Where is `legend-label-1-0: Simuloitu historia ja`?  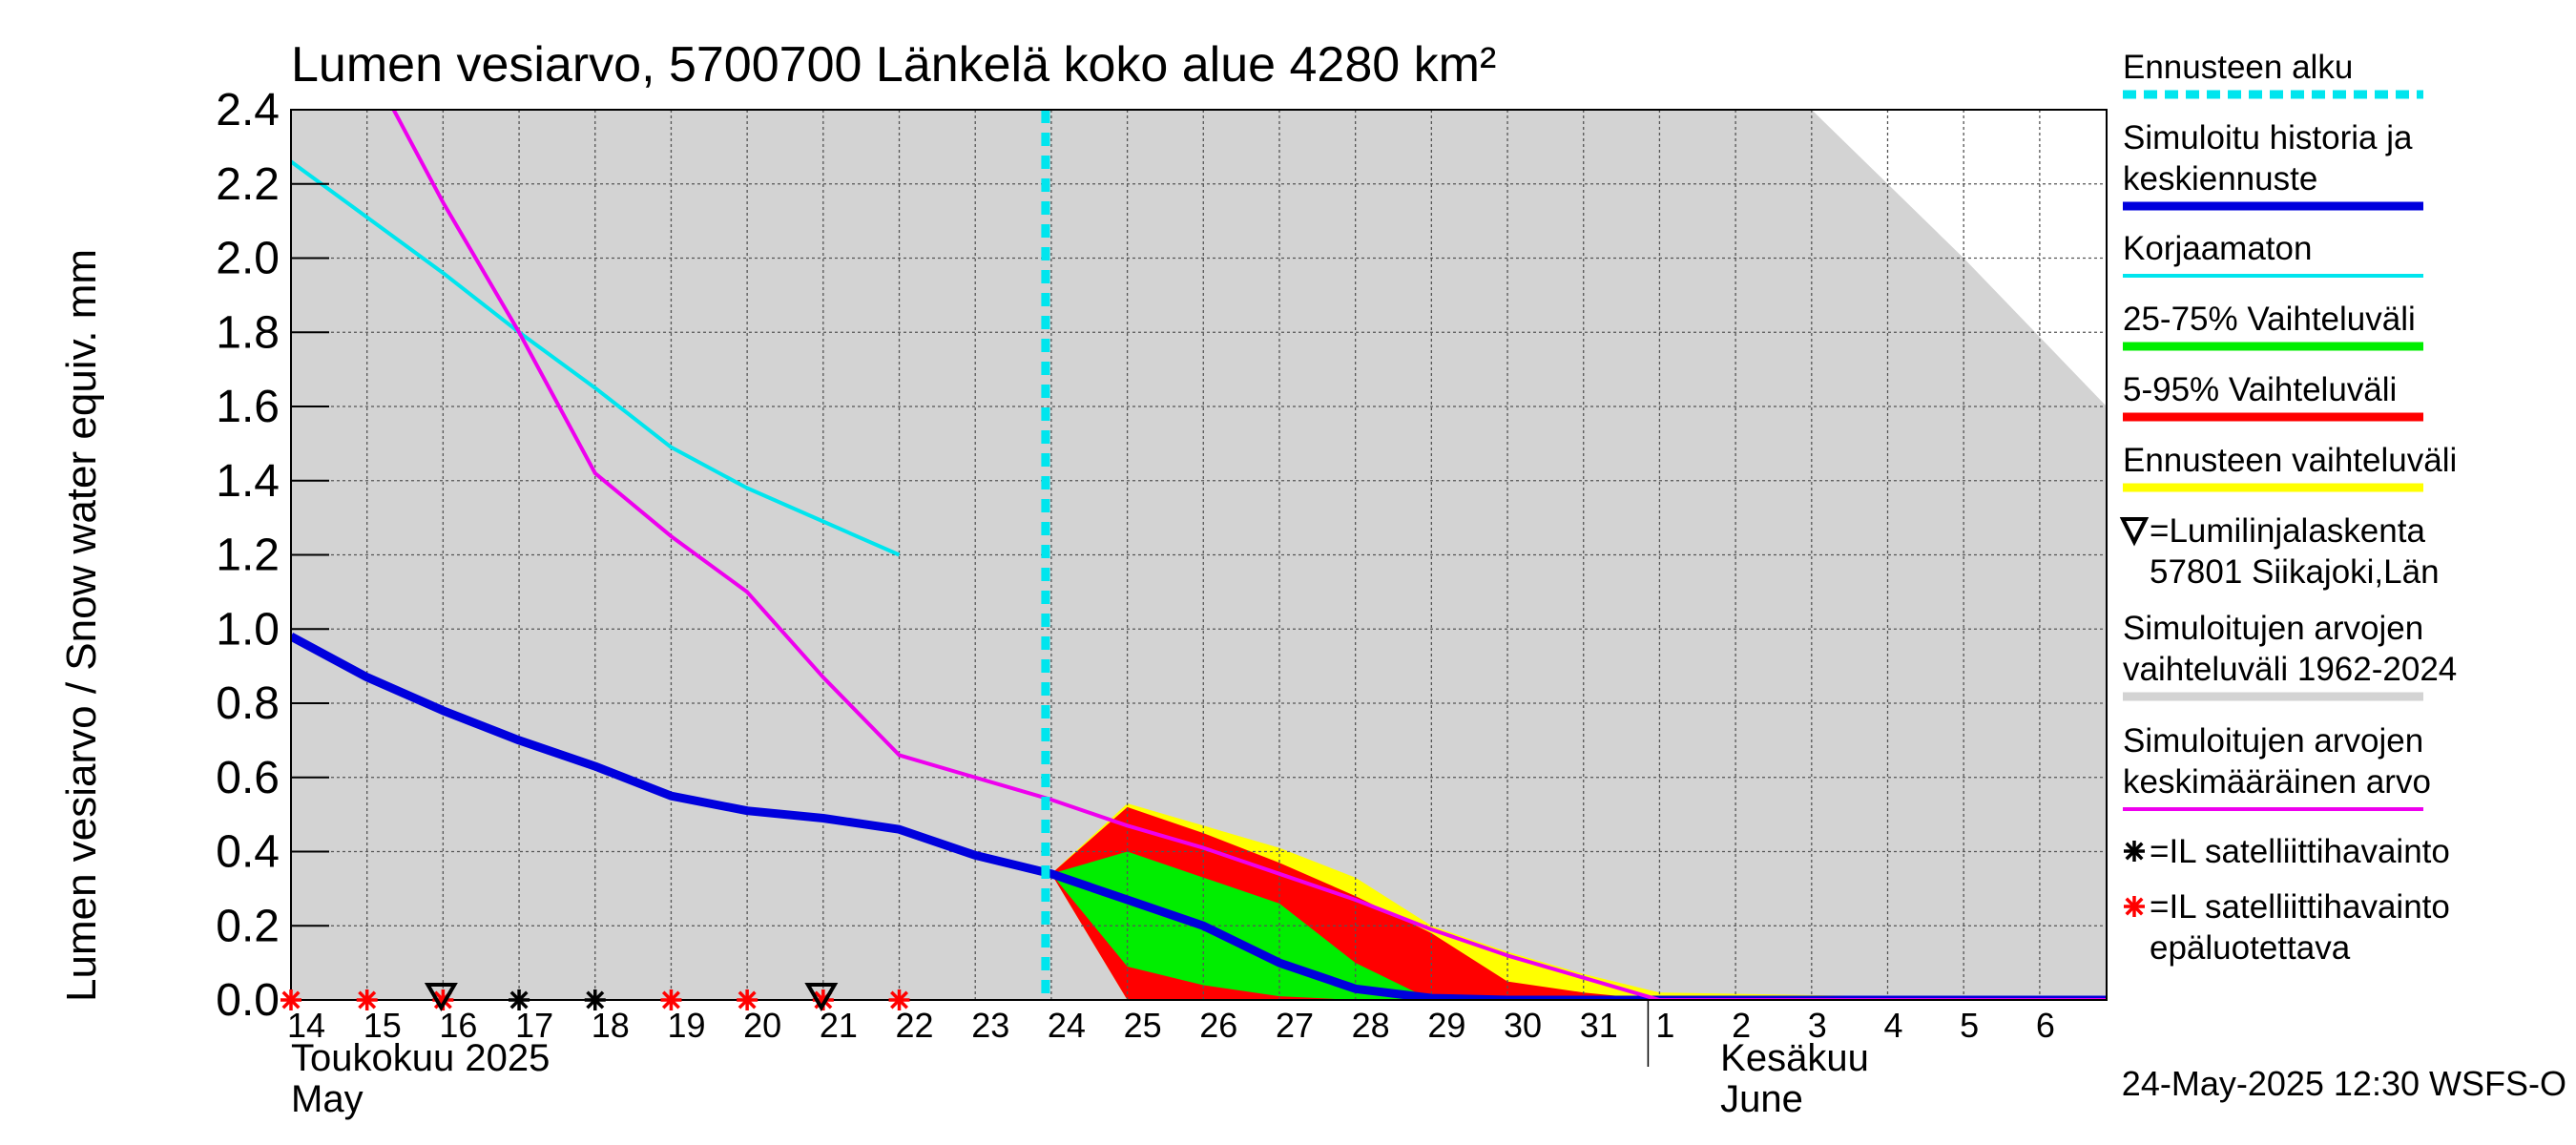
legend-label-1-0: Simuloitu historia ja is located at coordinates (2268, 138).